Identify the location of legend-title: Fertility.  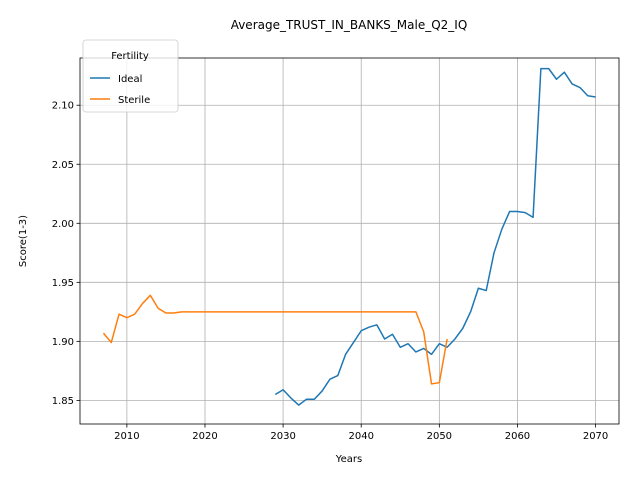
(130, 56).